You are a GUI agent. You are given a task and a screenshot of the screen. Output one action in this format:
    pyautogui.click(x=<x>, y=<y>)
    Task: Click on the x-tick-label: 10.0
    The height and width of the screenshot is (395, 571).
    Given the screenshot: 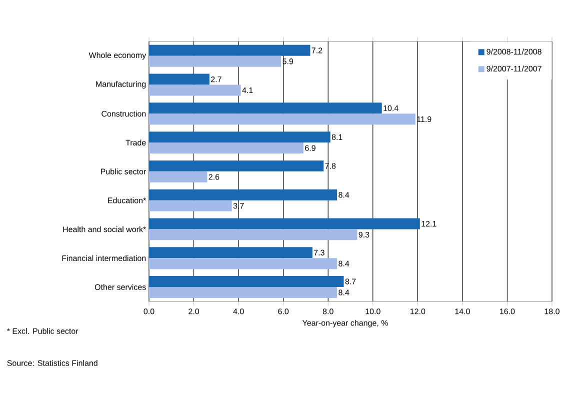 What is the action you would take?
    pyautogui.click(x=373, y=311)
    